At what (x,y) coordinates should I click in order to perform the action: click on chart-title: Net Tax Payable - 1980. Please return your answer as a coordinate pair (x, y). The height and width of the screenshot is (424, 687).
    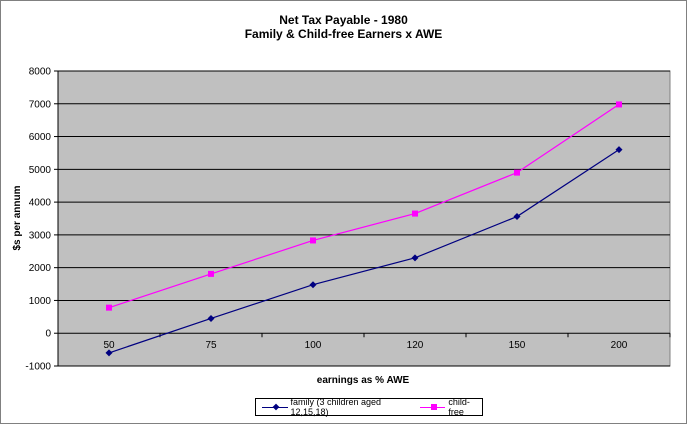
    Looking at the image, I should click on (343, 20).